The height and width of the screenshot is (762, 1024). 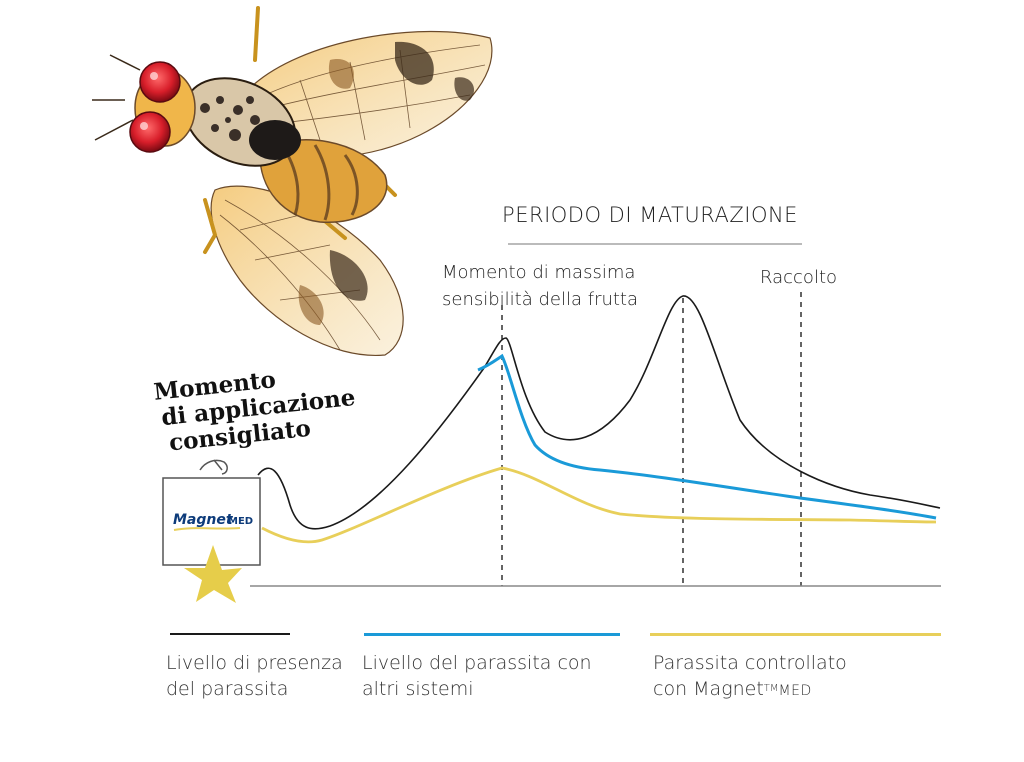 What do you see at coordinates (540, 299) in the screenshot?
I see `annotation-sensitivity-line2: sensibilità della frutta` at bounding box center [540, 299].